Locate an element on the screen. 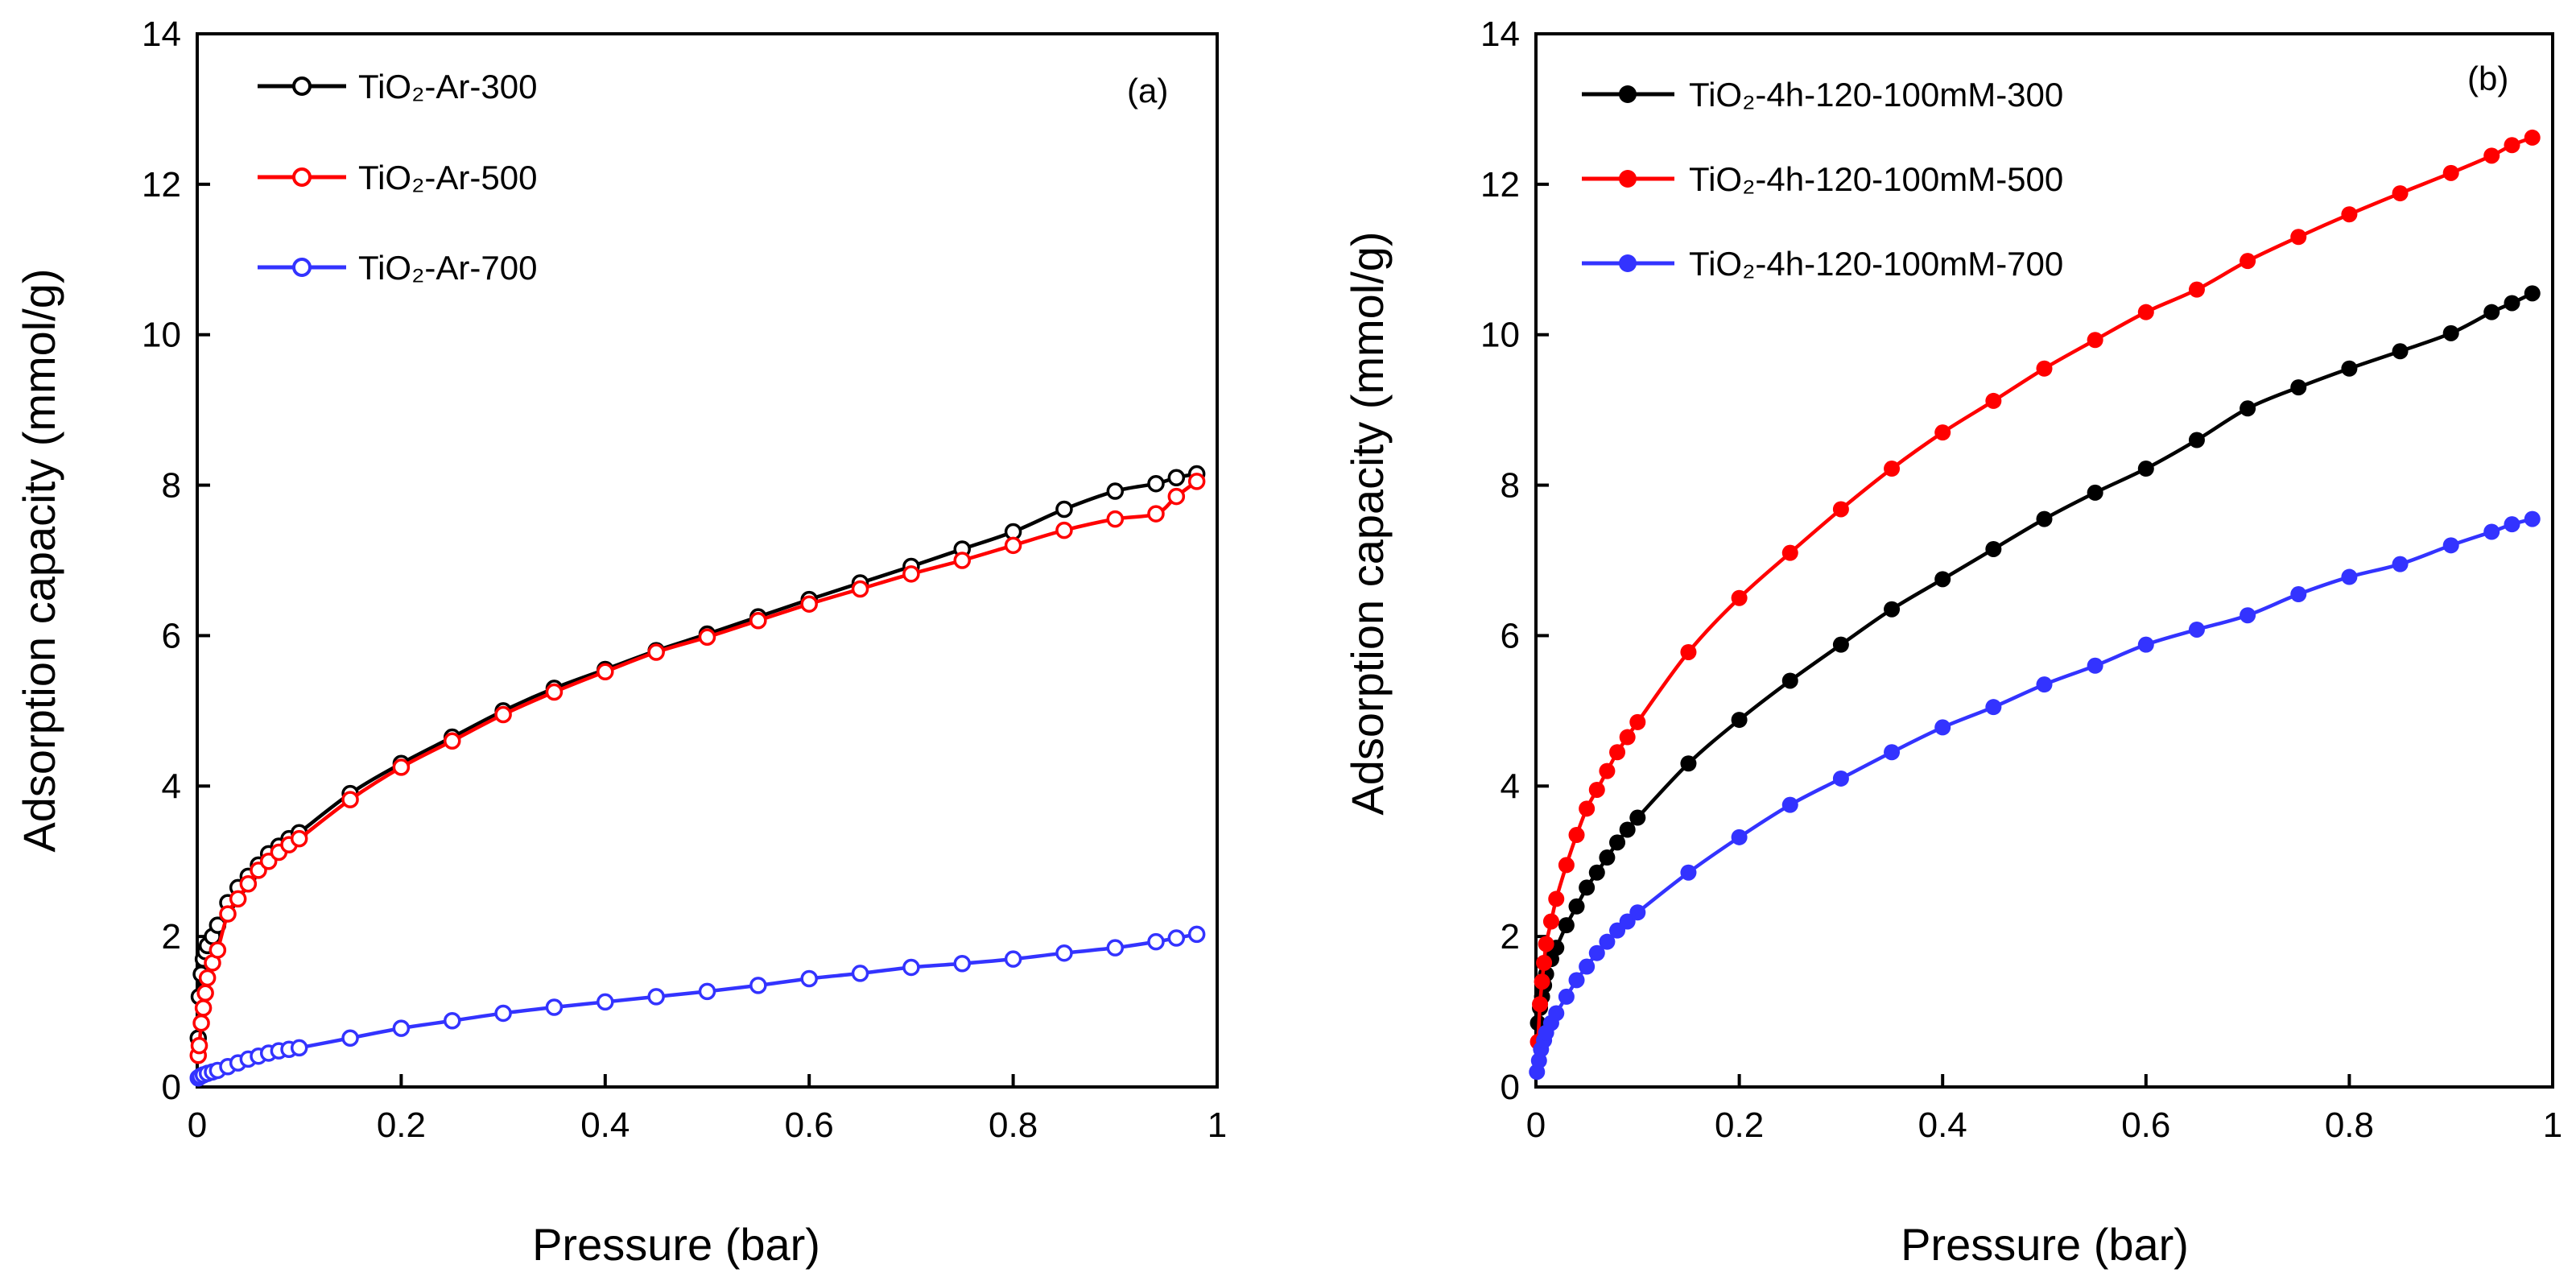  y-tick-label: 0 is located at coordinates (171, 1087).